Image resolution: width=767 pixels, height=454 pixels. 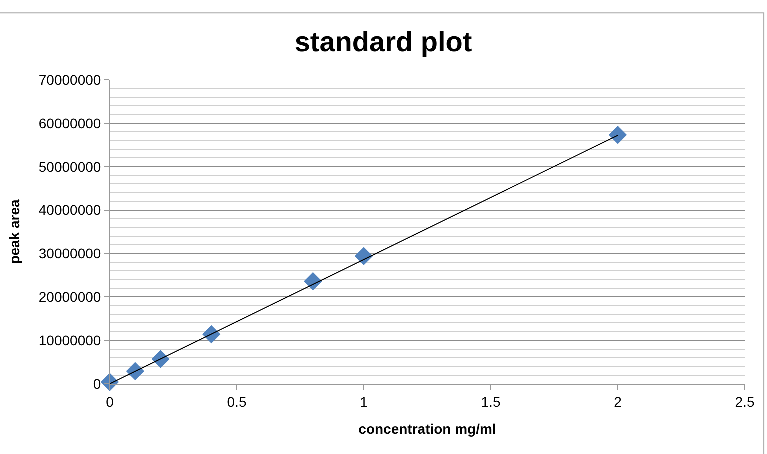 What do you see at coordinates (70, 297) in the screenshot?
I see `y-tick-label: 20000000` at bounding box center [70, 297].